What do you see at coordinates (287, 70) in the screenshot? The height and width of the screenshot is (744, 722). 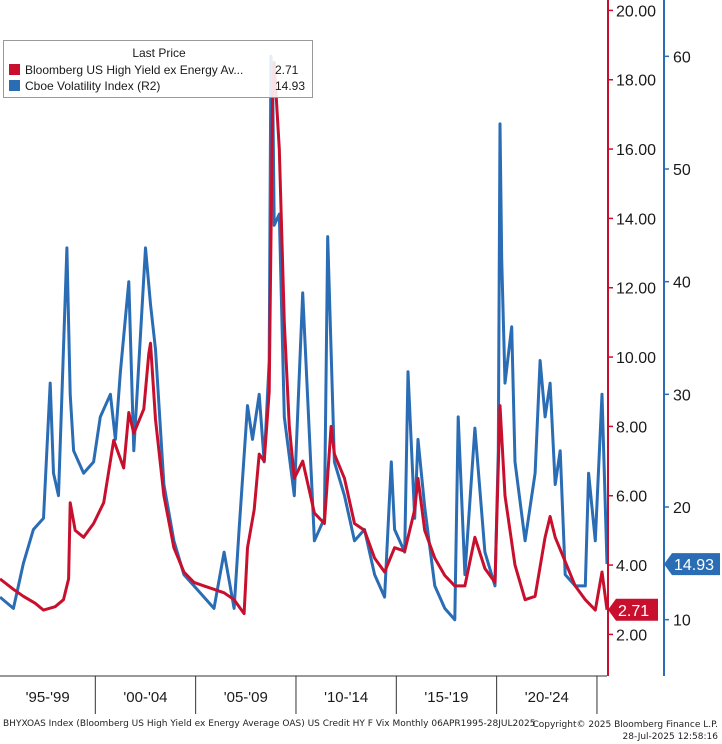 I see `legend-value-hy: 2.71` at bounding box center [287, 70].